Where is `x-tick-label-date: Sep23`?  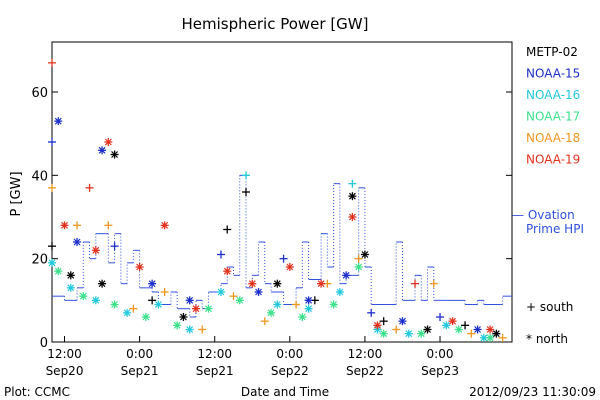 x-tick-label-date: Sep23 is located at coordinates (440, 371).